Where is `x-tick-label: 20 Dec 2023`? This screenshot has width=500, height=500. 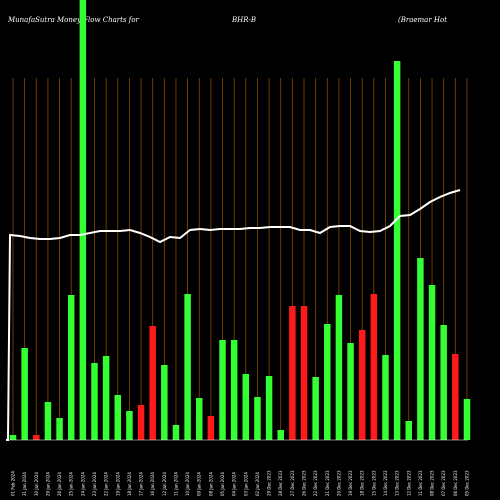 x-tick-label: 20 Dec 2023 is located at coordinates (338, 483).